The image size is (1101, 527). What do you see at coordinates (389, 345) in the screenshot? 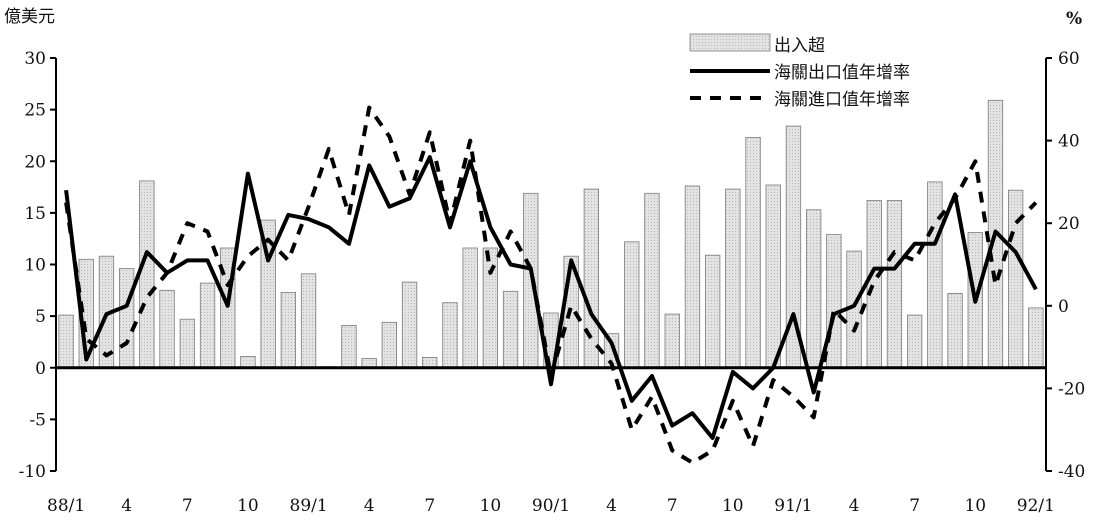
I see `bar-89/5` at bounding box center [389, 345].